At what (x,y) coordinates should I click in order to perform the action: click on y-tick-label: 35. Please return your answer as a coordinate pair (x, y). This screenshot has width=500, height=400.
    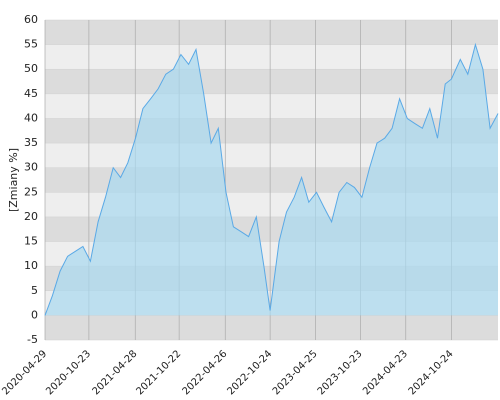
    Looking at the image, I should click on (31, 142).